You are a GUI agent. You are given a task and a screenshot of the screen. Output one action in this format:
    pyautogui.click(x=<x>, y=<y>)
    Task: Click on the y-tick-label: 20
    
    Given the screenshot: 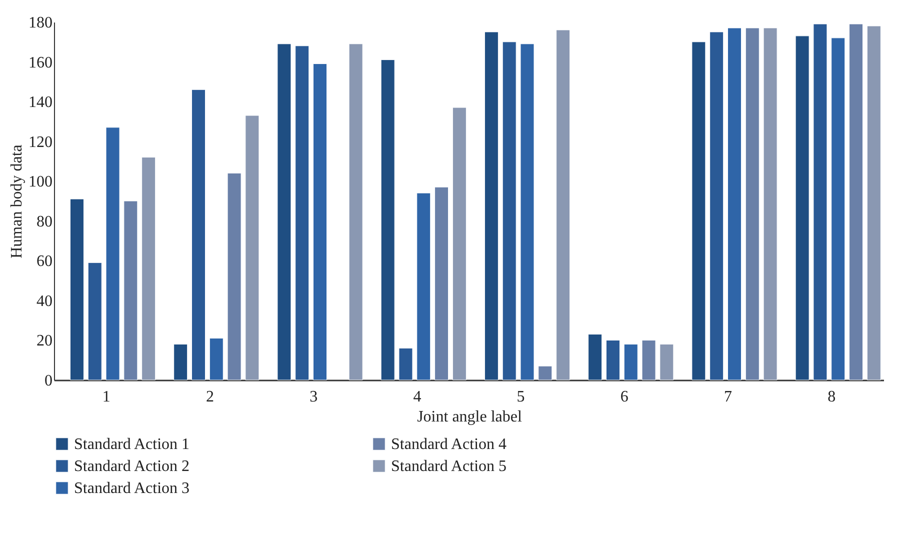 What is the action you would take?
    pyautogui.click(x=44, y=341)
    